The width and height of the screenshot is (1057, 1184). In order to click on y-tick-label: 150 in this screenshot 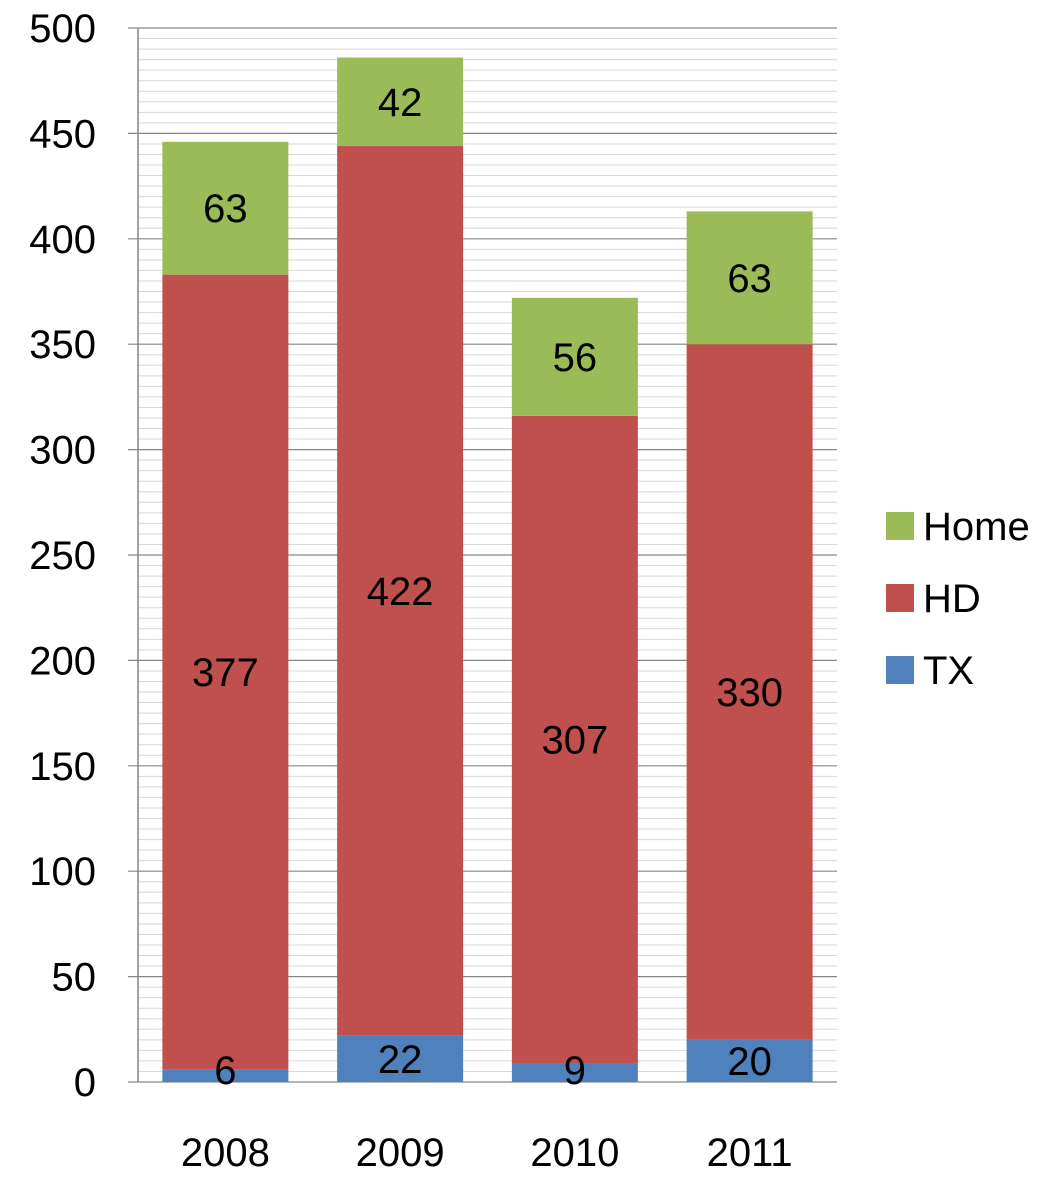, I will do `click(62, 767)`.